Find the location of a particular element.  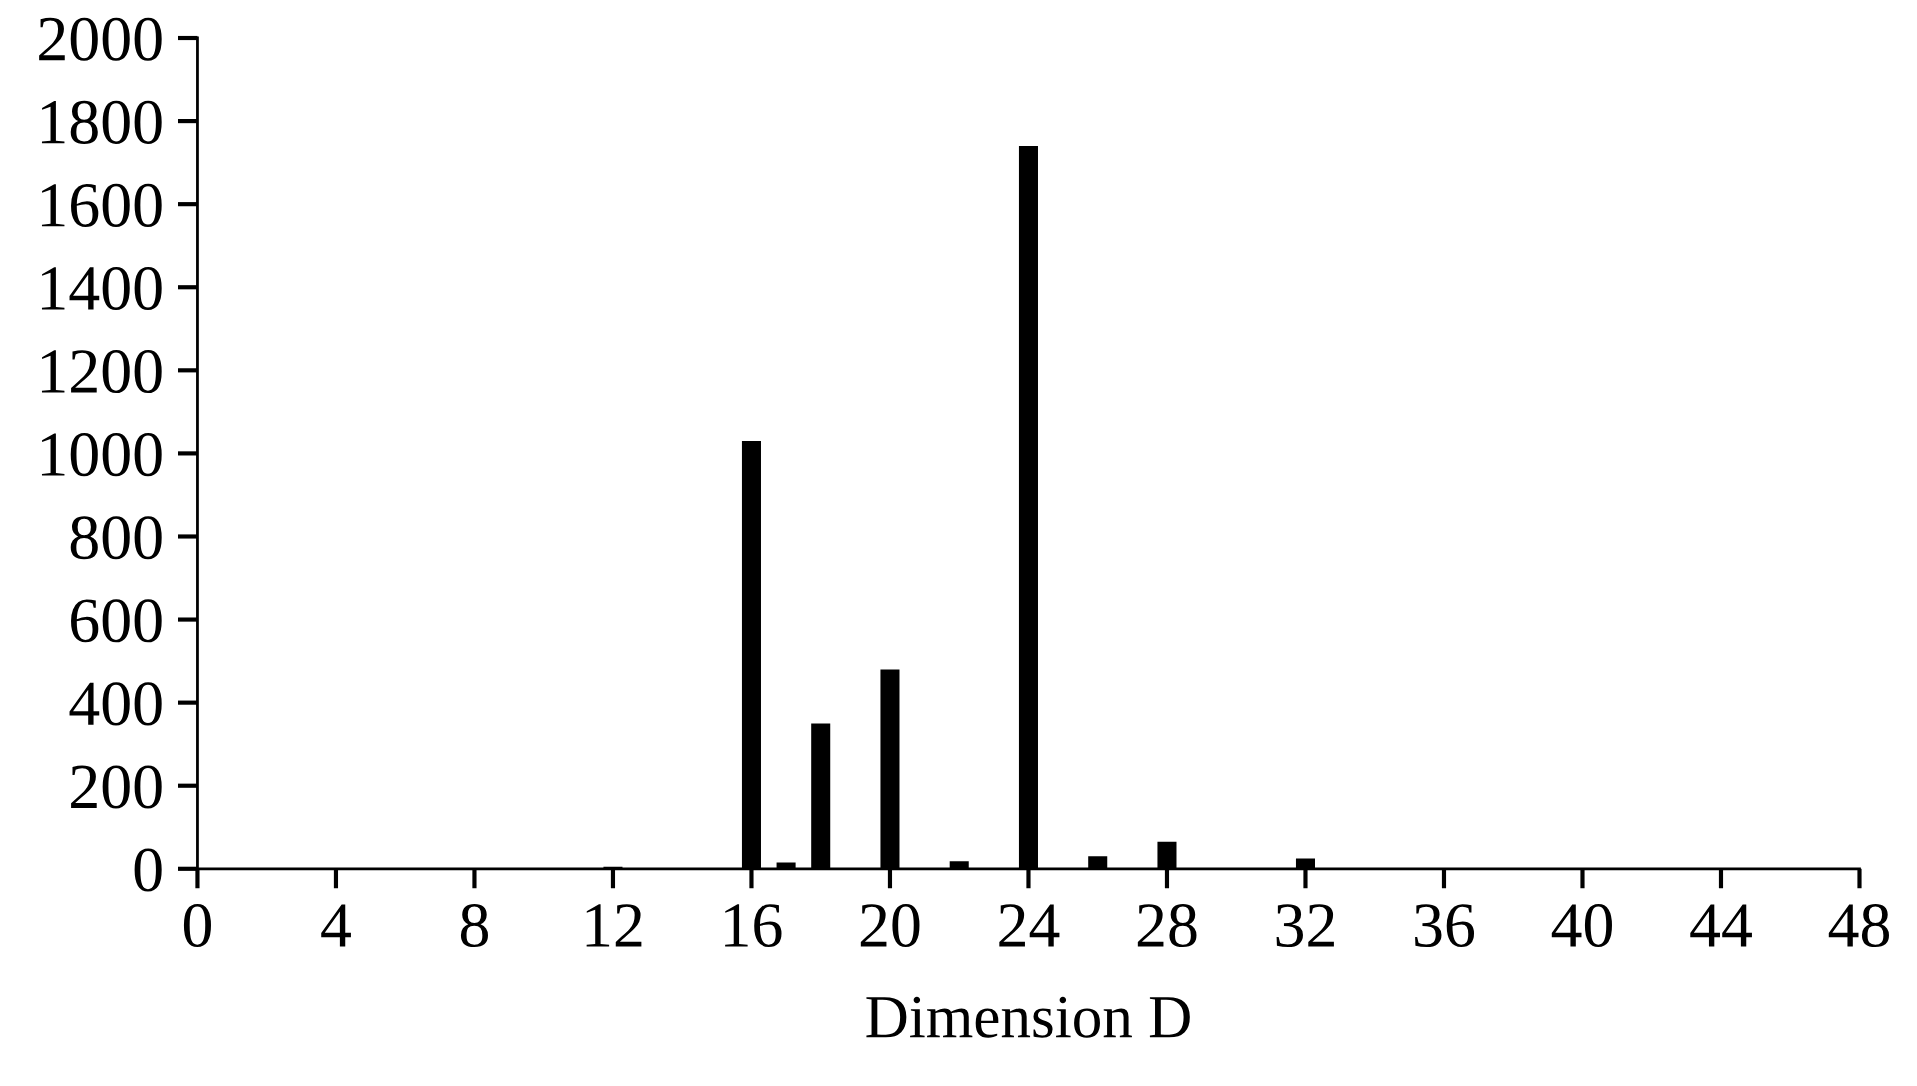

x-tick-label: 40 is located at coordinates (1581, 925).